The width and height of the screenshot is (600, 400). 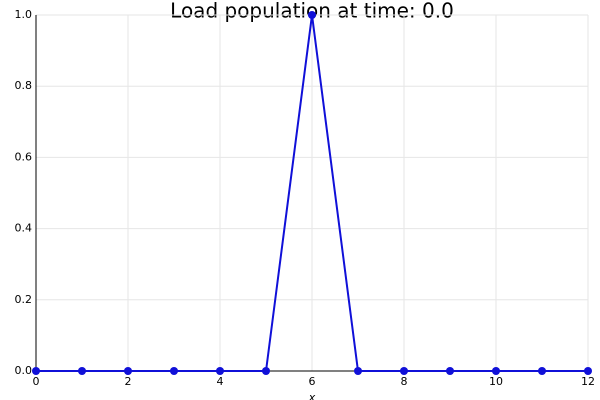 I want to click on x-tick-label: 8, so click(x=404, y=381).